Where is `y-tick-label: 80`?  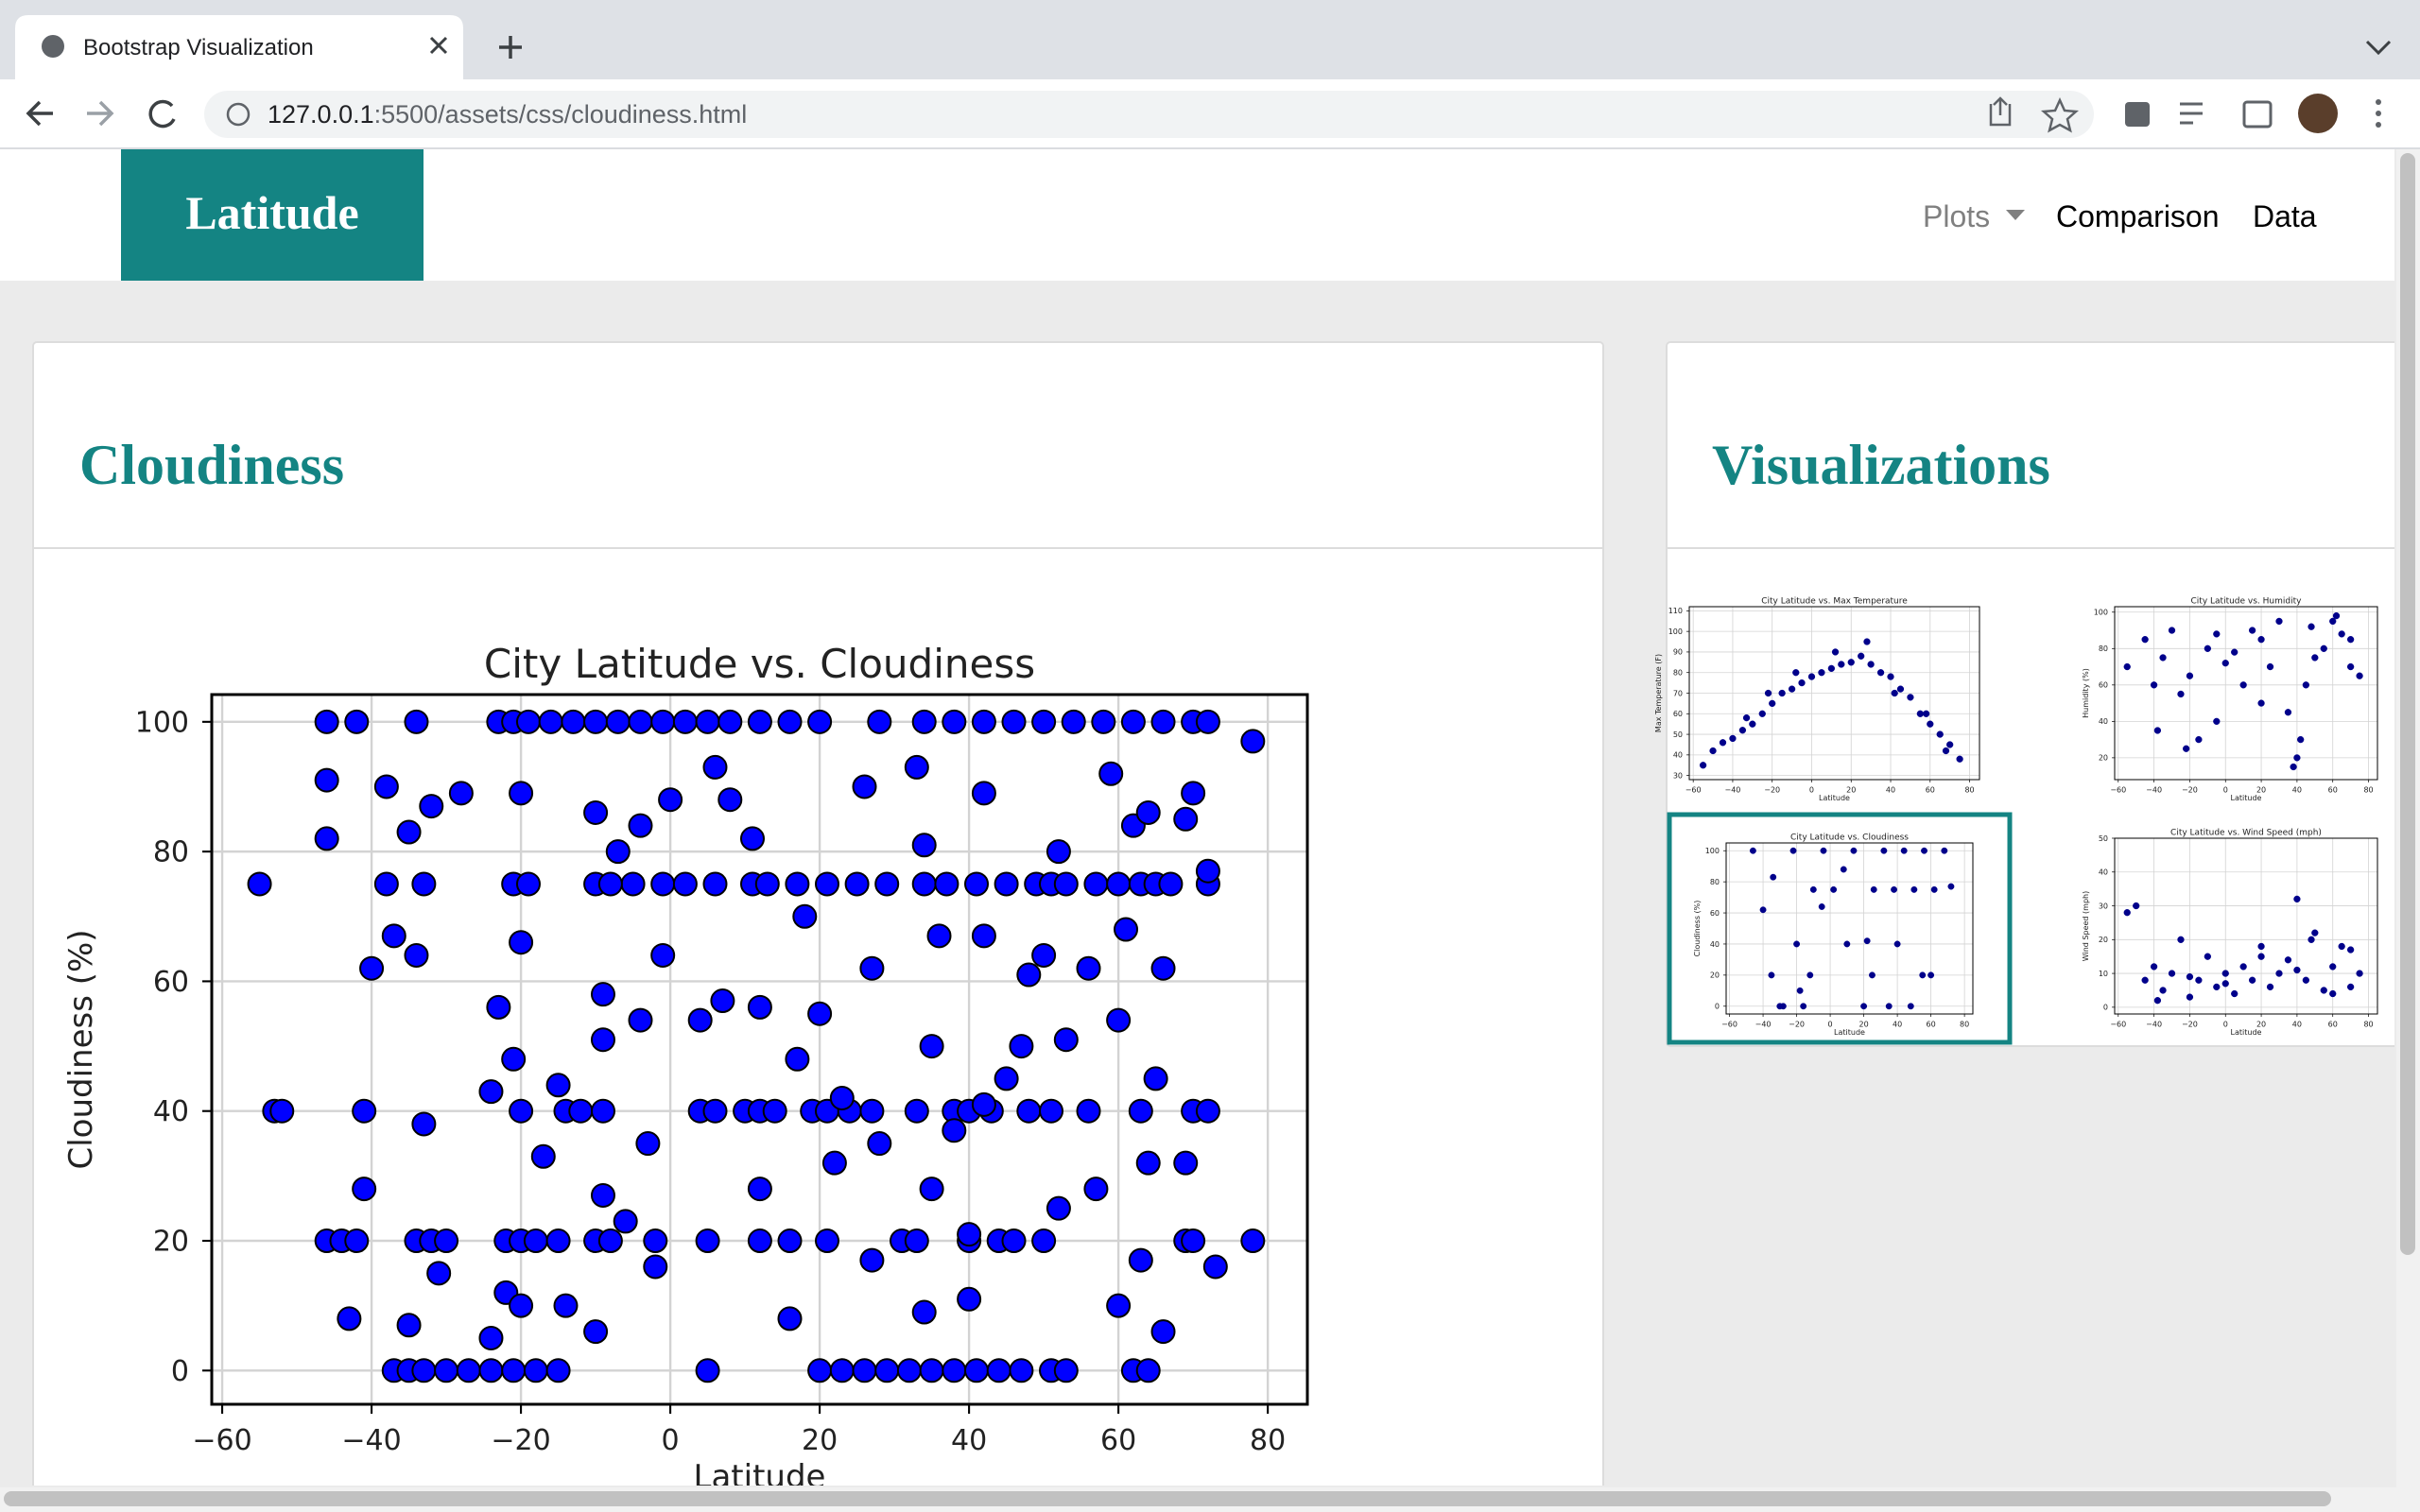
y-tick-label: 80 is located at coordinates (1715, 882).